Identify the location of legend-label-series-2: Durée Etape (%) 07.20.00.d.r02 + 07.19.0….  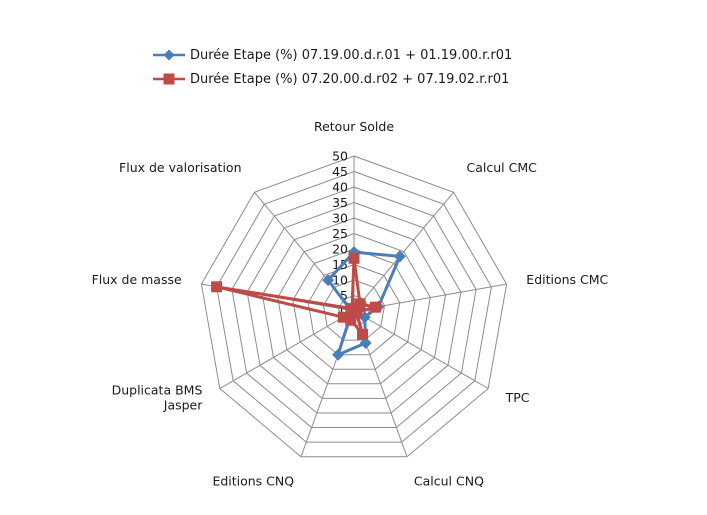
(350, 79).